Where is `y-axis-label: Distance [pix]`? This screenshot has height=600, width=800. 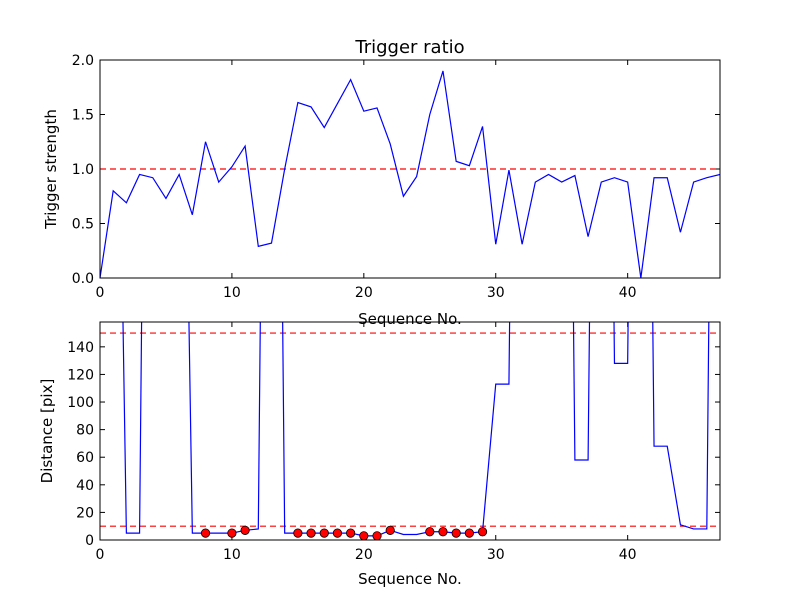 y-axis-label: Distance [pix] is located at coordinates (47, 431).